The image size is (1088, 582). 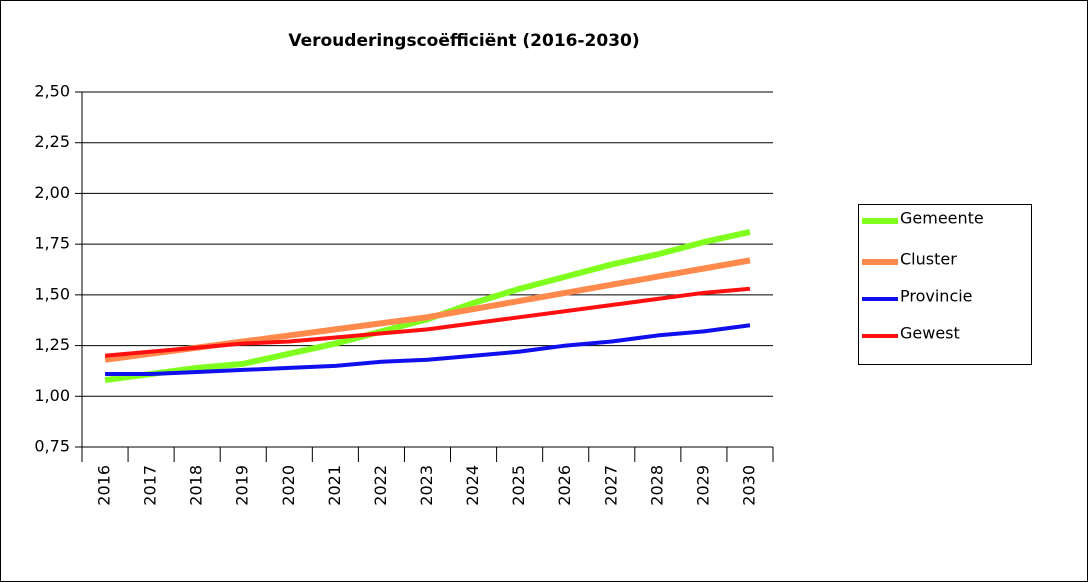 What do you see at coordinates (702, 485) in the screenshot?
I see `x-tick-label: 2029` at bounding box center [702, 485].